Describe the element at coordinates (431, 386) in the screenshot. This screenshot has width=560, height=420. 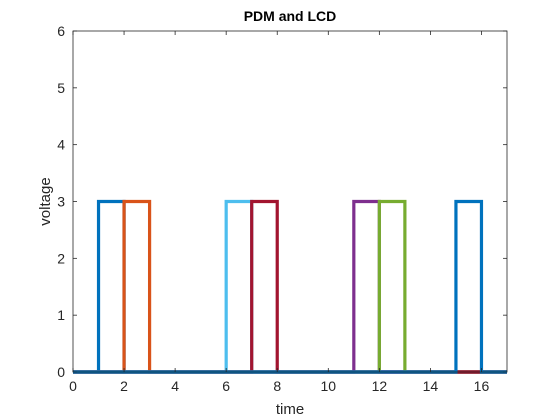
I see `x-tick-label: 14` at that location.